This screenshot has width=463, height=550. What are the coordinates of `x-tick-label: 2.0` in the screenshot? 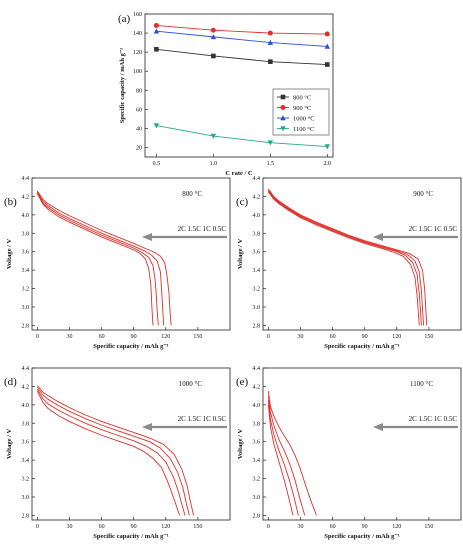 It's located at (328, 164).